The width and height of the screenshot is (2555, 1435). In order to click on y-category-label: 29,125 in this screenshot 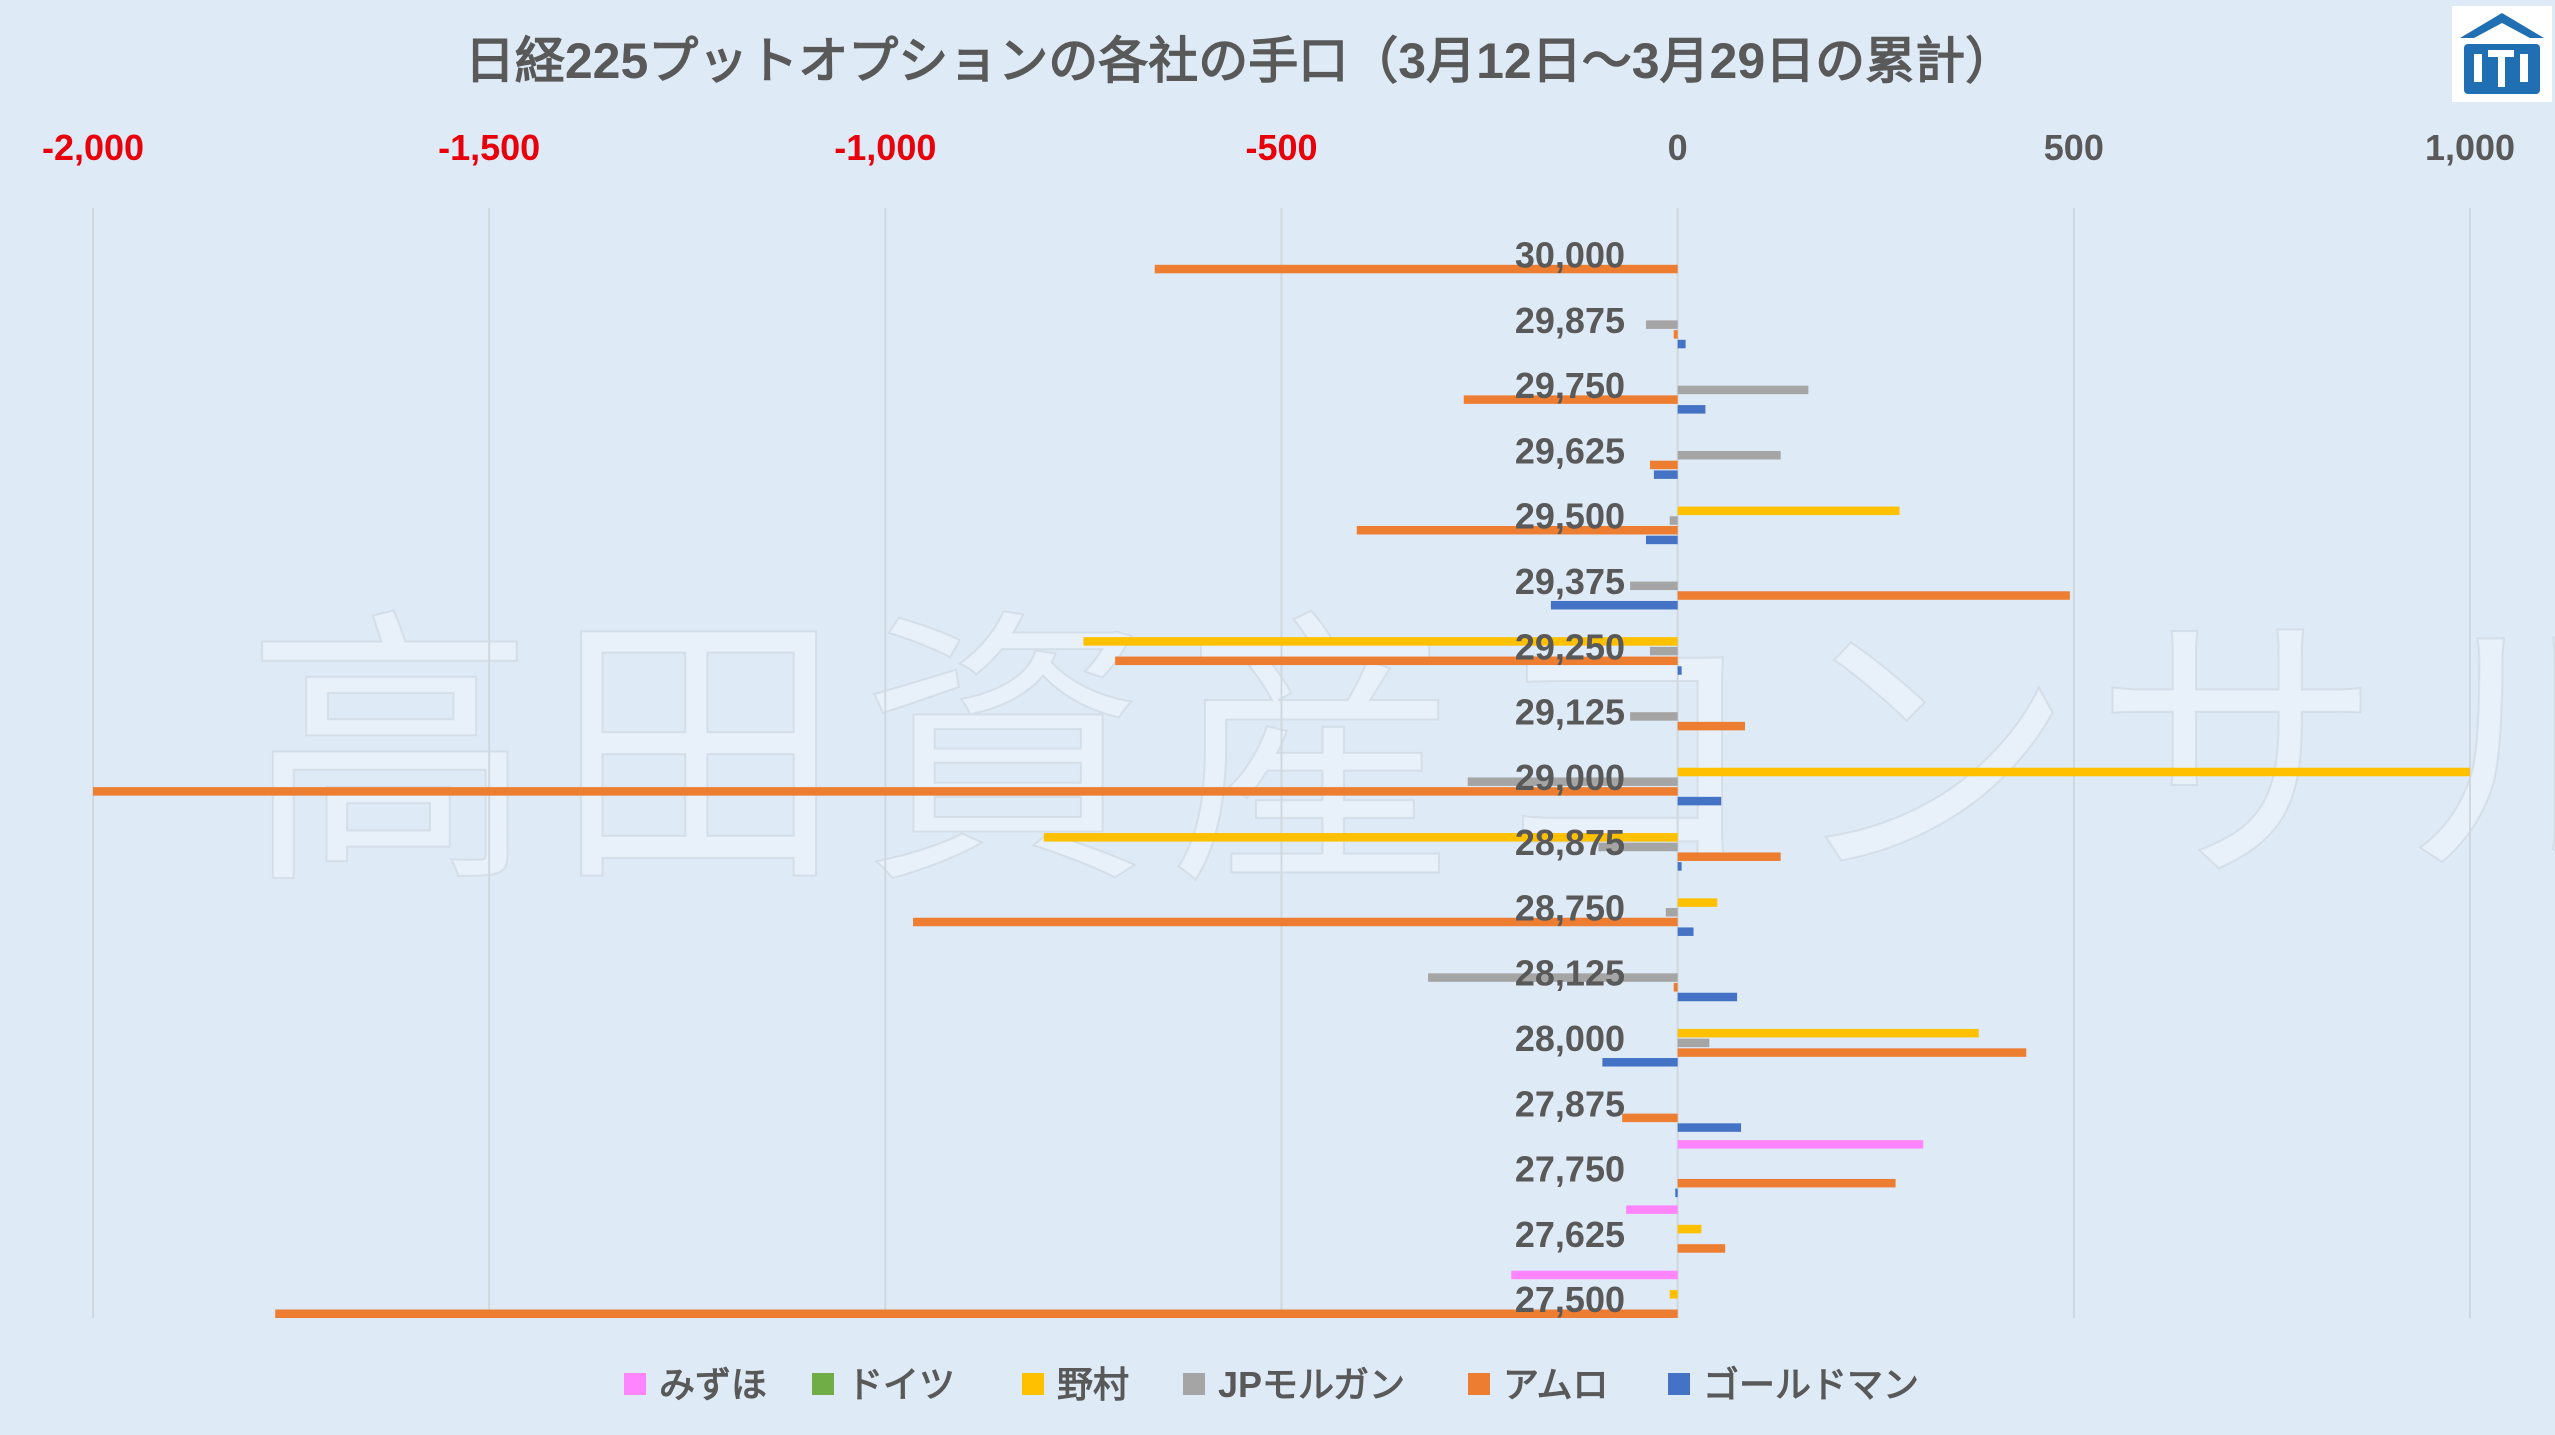, I will do `click(1570, 712)`.